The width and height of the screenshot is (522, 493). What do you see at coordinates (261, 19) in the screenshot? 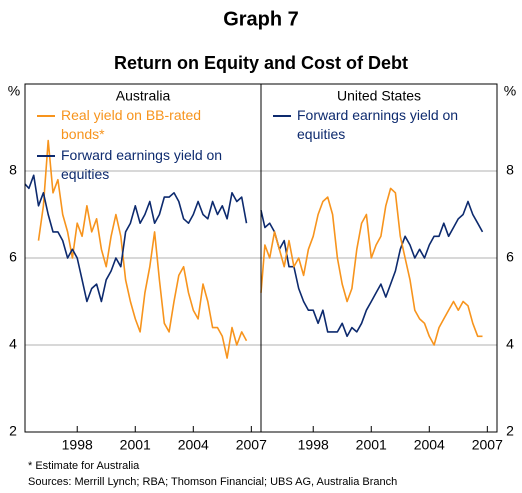
I see `chart-title: Graph 7` at bounding box center [261, 19].